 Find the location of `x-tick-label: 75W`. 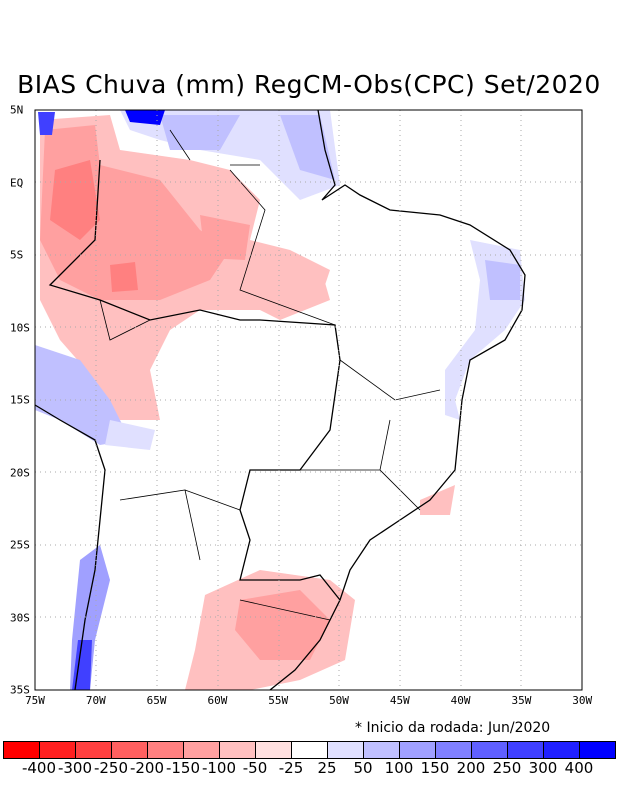

x-tick-label: 75W is located at coordinates (35, 700).